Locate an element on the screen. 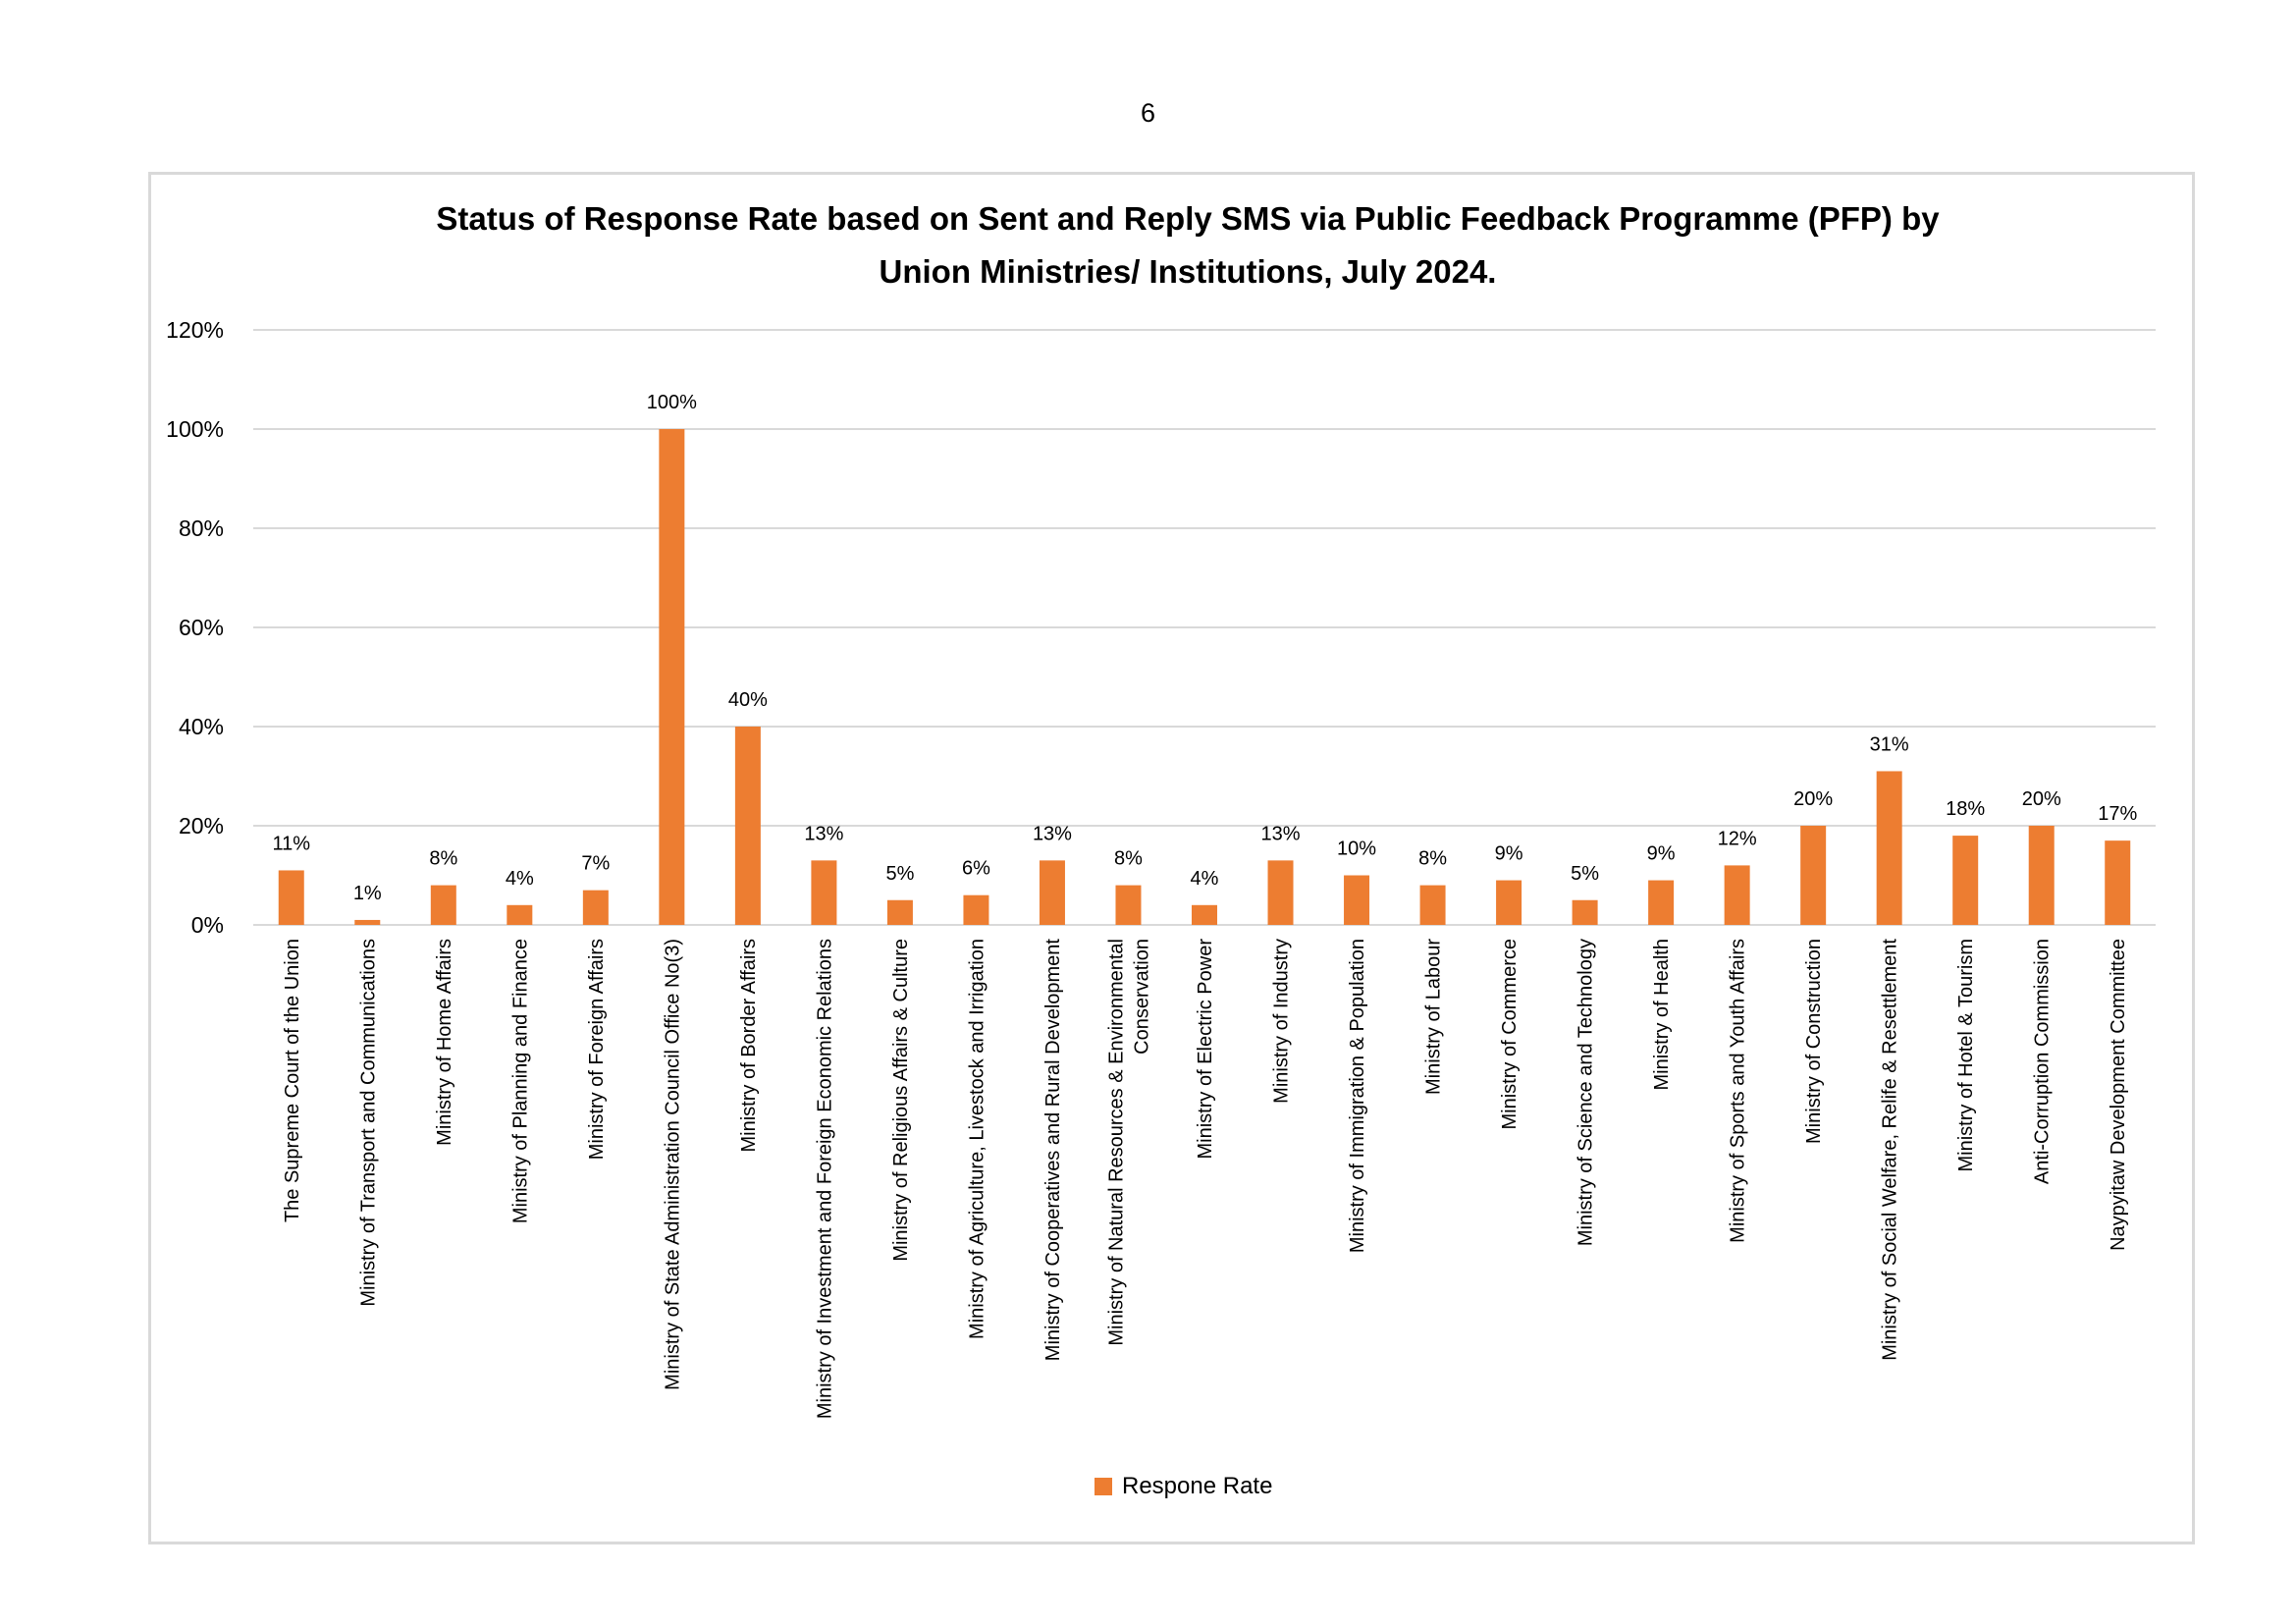 The width and height of the screenshot is (2296, 1624). x-tick-label: Ministry of Hotel & Tourism is located at coordinates (1966, 1055).